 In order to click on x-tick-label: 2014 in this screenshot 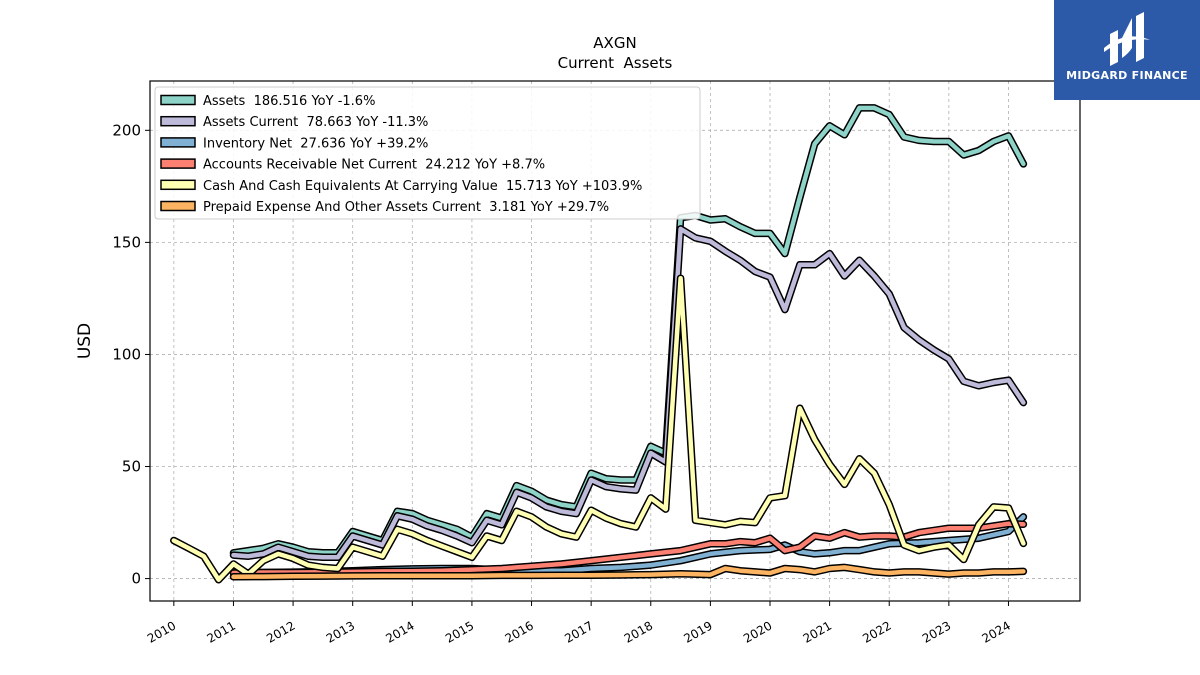, I will do `click(399, 631)`.